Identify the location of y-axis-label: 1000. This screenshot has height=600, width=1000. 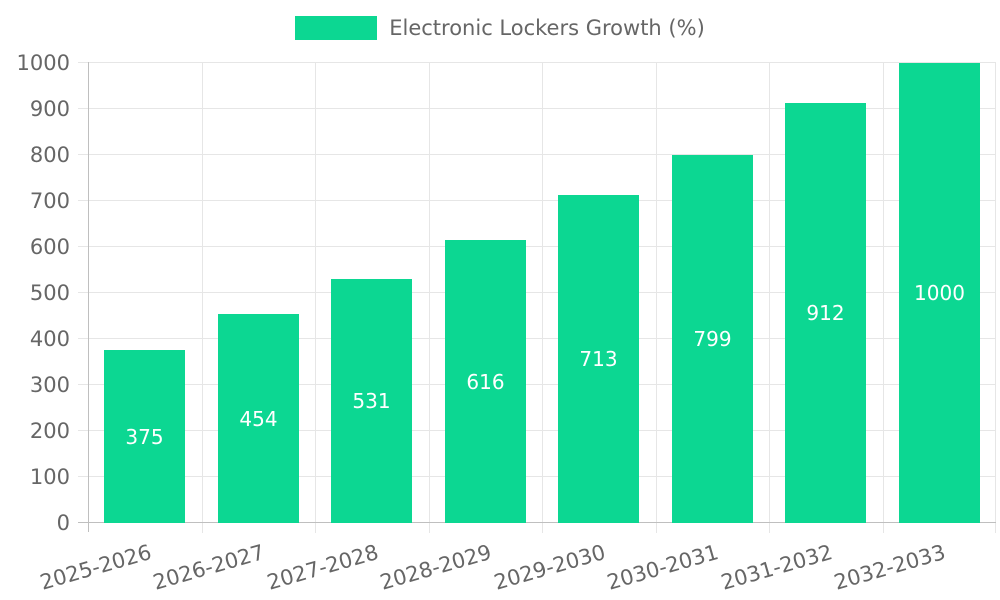
(43, 63).